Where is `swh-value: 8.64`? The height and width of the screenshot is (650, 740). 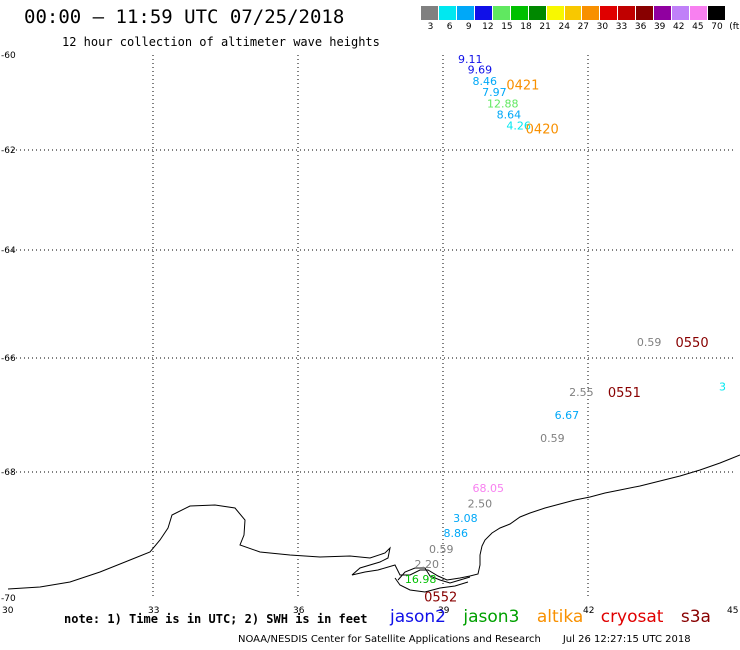
swh-value: 8.64 is located at coordinates (509, 114).